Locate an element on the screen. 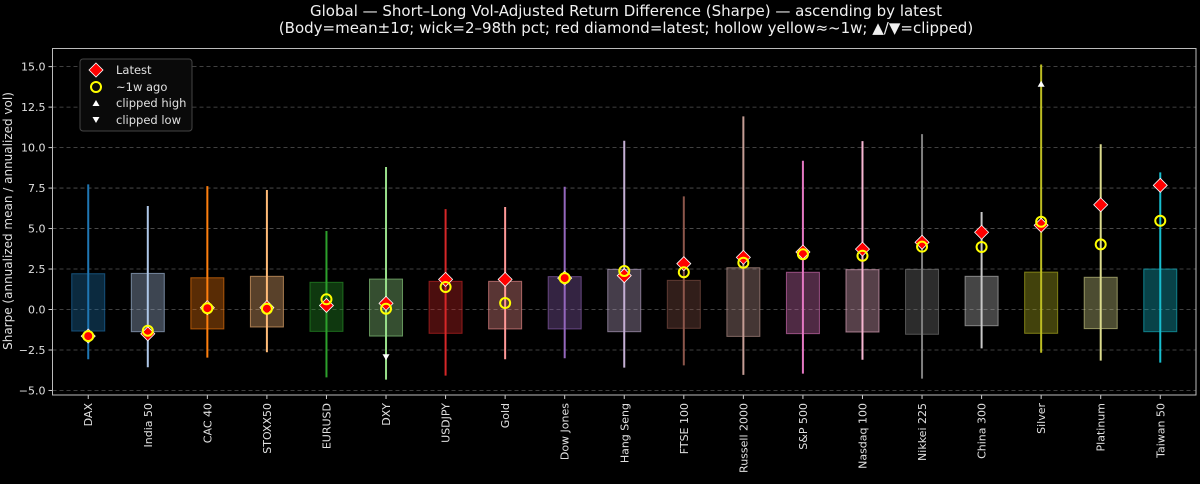 The height and width of the screenshot is (484, 1200). legend: Latest ~1w ago clipped high clipped low is located at coordinates (136, 95).